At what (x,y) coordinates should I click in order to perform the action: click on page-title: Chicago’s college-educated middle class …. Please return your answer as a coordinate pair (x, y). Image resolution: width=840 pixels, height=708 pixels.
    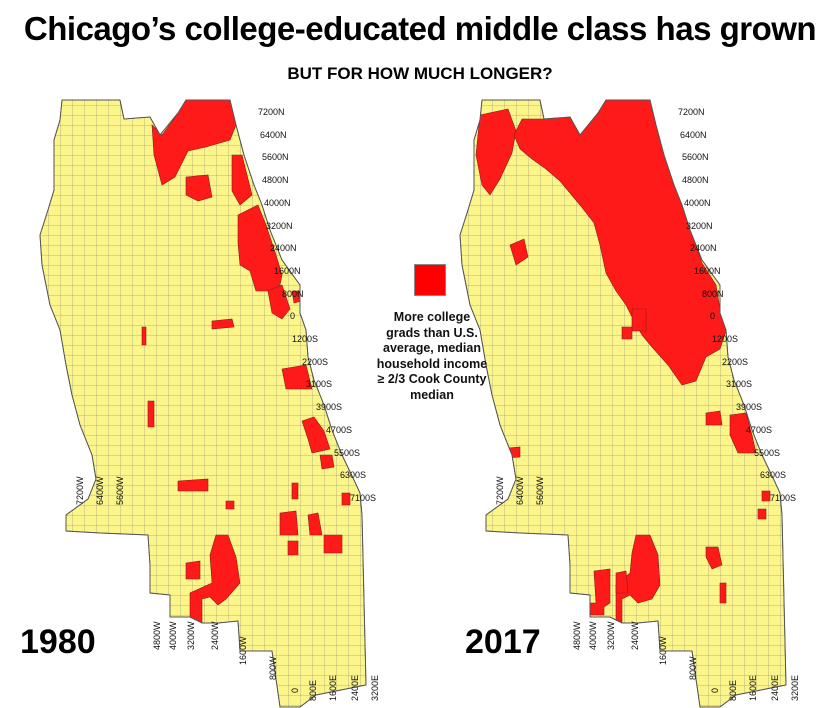
    Looking at the image, I should click on (420, 28).